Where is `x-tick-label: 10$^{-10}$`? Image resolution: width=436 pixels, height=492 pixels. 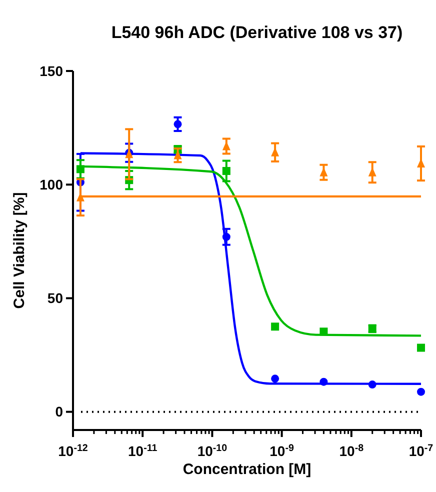 x-tick-label: 10$^{-10}$ is located at coordinates (212, 450).